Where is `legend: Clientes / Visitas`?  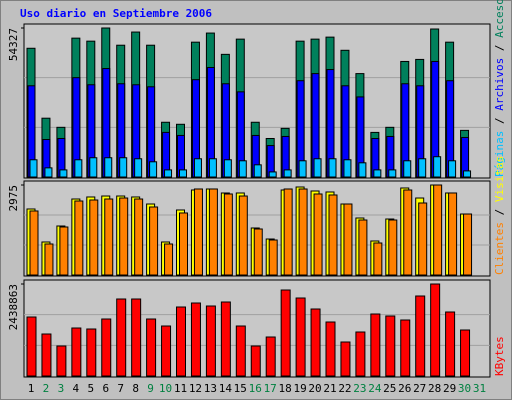
legend: Clientes / Visitas is located at coordinates (499, 215).